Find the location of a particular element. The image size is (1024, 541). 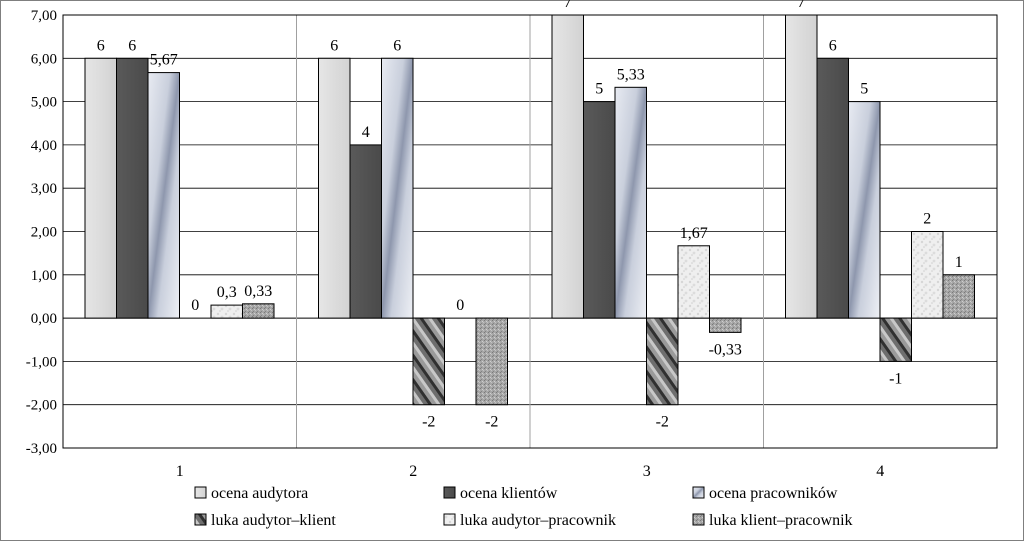

legend-label-luka-audytor-klient: luka audytor–klient is located at coordinates (273, 520).